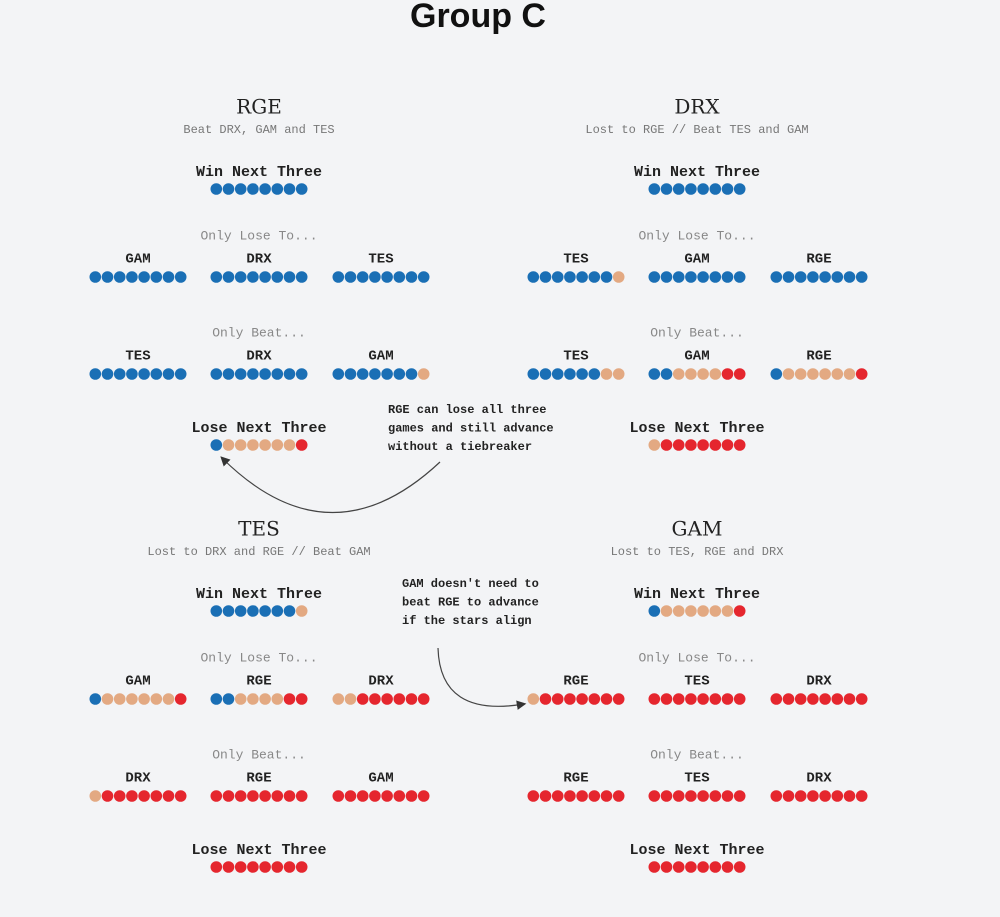 This screenshot has height=917, width=1000. What do you see at coordinates (467, 410) in the screenshot?
I see `annotation: RGE can lose all three` at bounding box center [467, 410].